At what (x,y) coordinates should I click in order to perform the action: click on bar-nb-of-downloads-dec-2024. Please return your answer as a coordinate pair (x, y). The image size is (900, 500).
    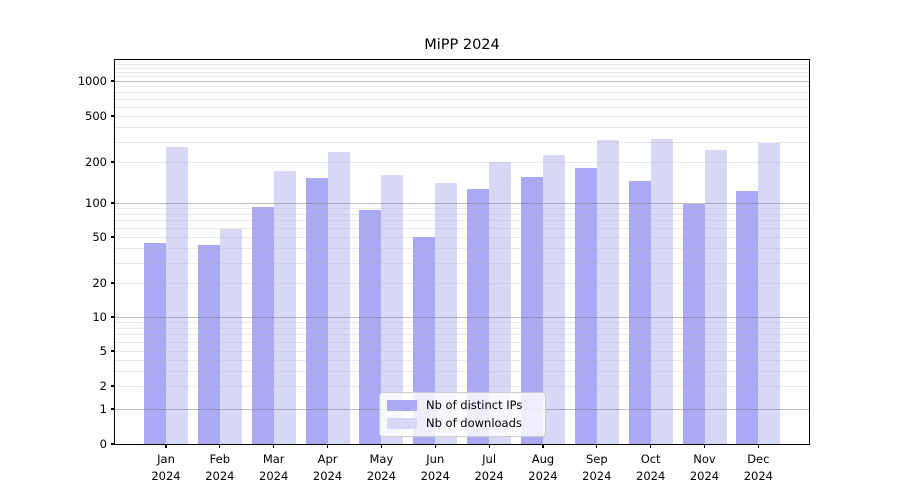
    Looking at the image, I should click on (769, 293).